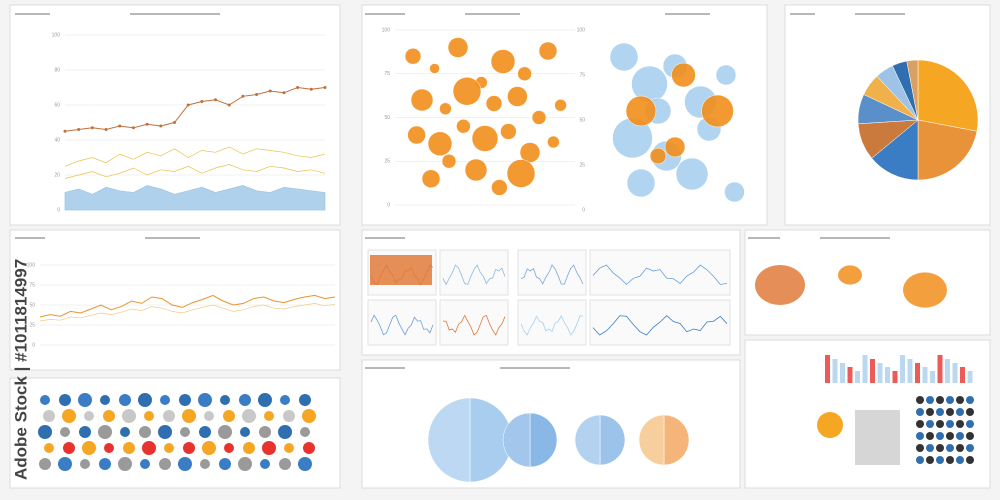 This screenshot has width=1000, height=500. I want to click on y-tick-label: 50, so click(32, 305).